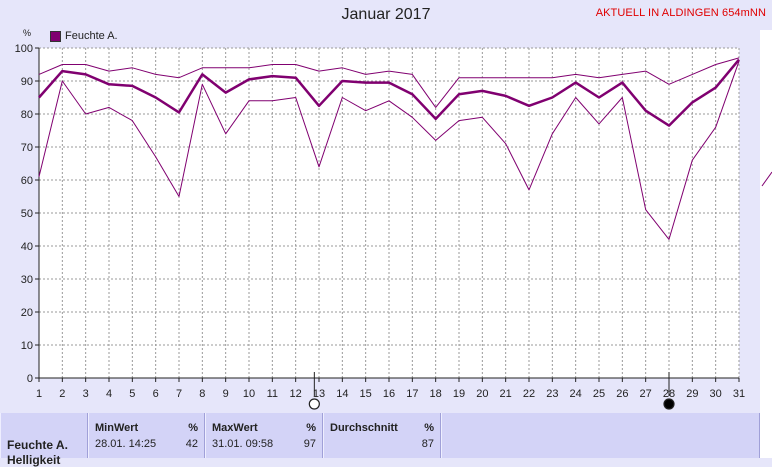  What do you see at coordinates (309, 444) in the screenshot?
I see `max-value: 97` at bounding box center [309, 444].